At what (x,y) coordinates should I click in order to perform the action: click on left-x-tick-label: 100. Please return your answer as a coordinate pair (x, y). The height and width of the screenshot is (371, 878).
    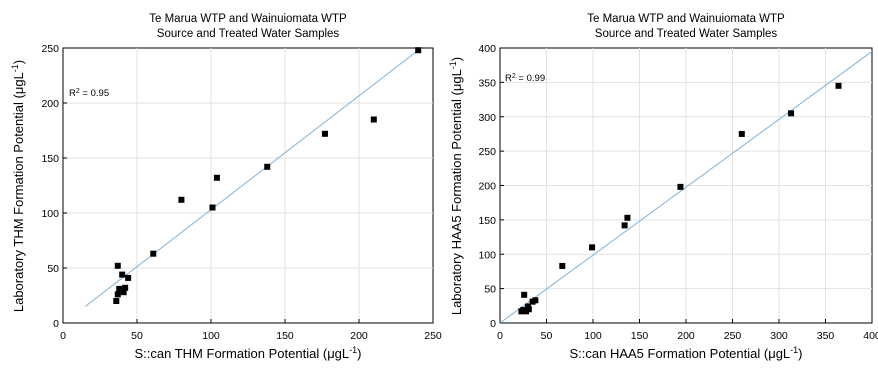
    Looking at the image, I should click on (211, 336).